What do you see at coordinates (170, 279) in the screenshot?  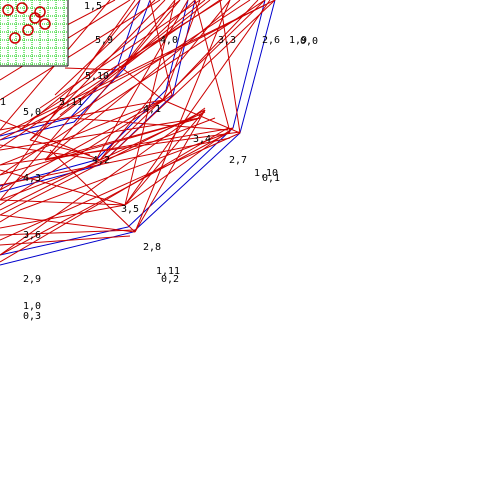 I see `node-label-0-2: 0,2` at bounding box center [170, 279].